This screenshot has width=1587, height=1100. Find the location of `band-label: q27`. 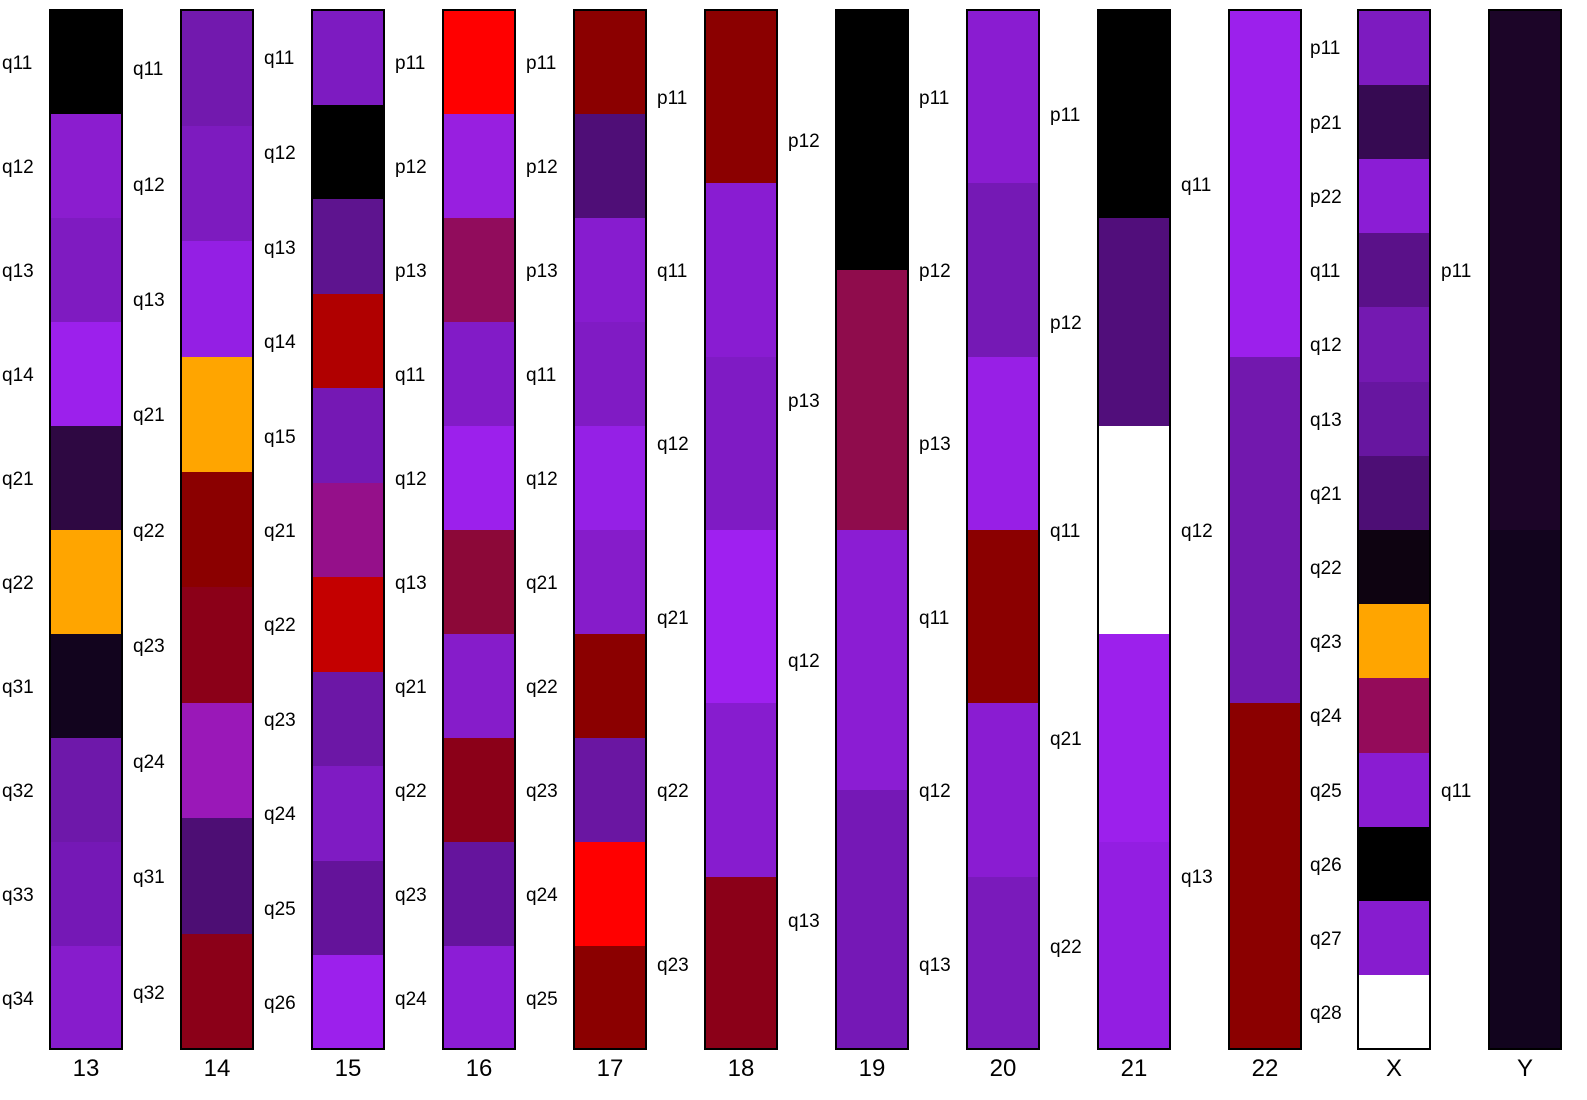

band-label: q27 is located at coordinates (1326, 939).